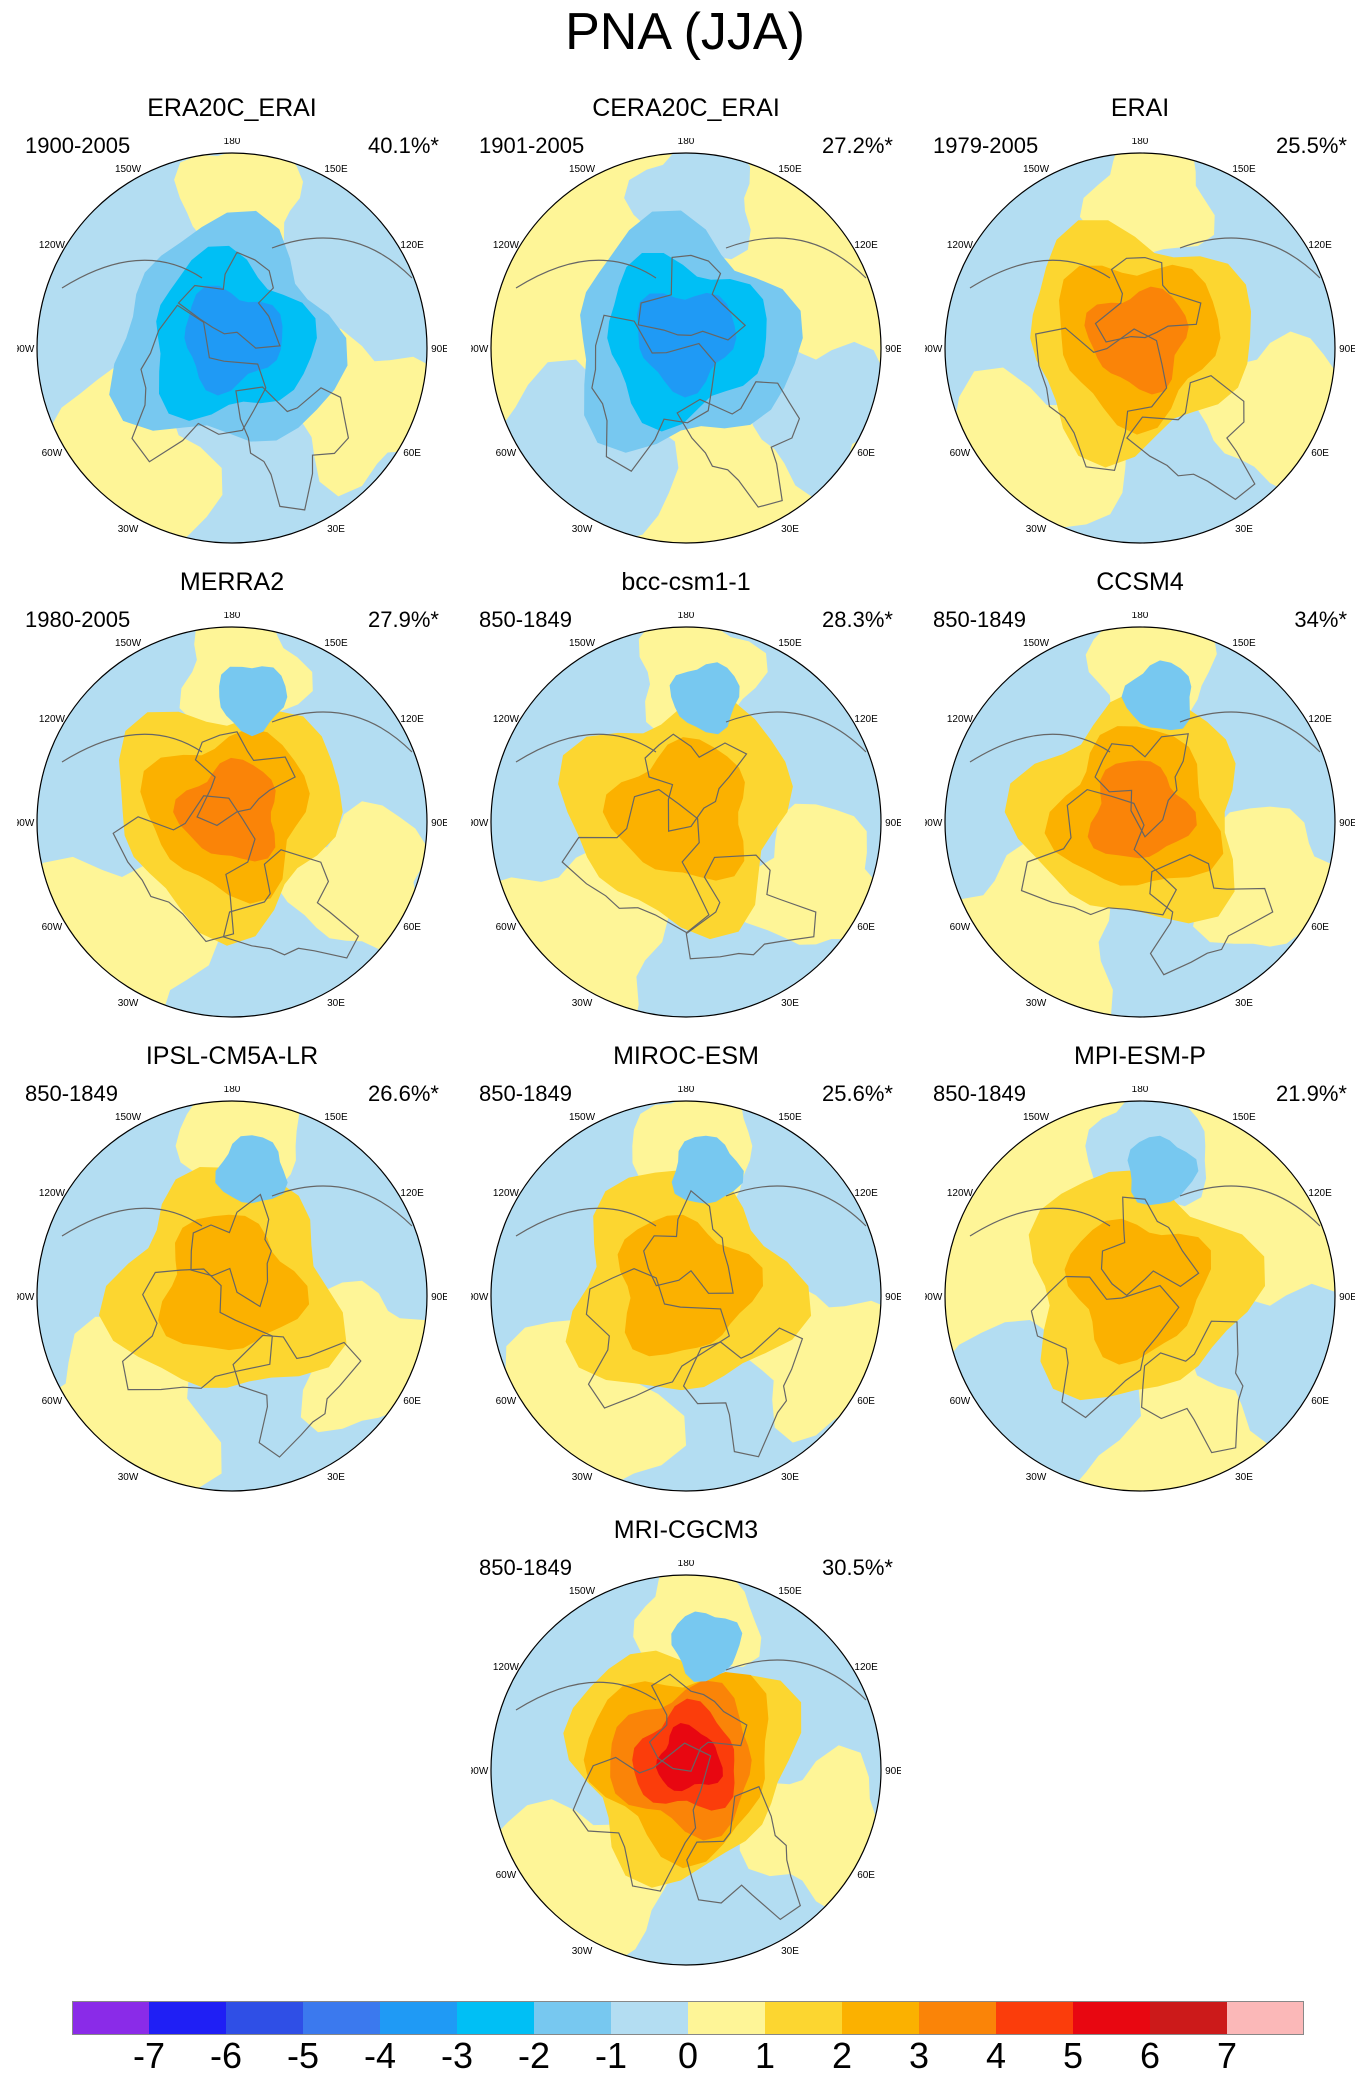  What do you see at coordinates (78, 619) in the screenshot?
I see `panel-period: 1980-2005` at bounding box center [78, 619].